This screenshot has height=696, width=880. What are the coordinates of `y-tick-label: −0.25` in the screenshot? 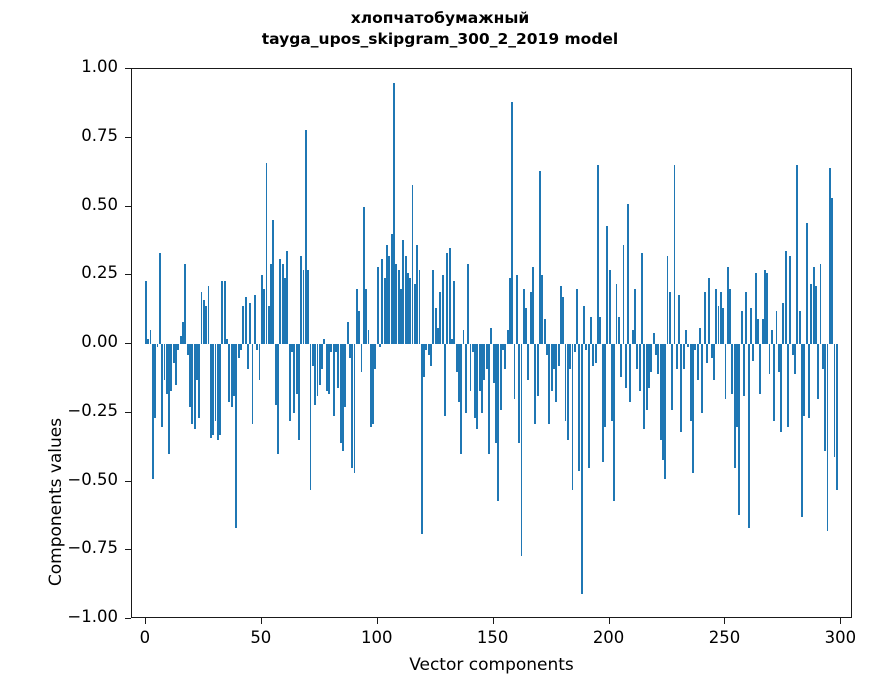 It's located at (92, 410).